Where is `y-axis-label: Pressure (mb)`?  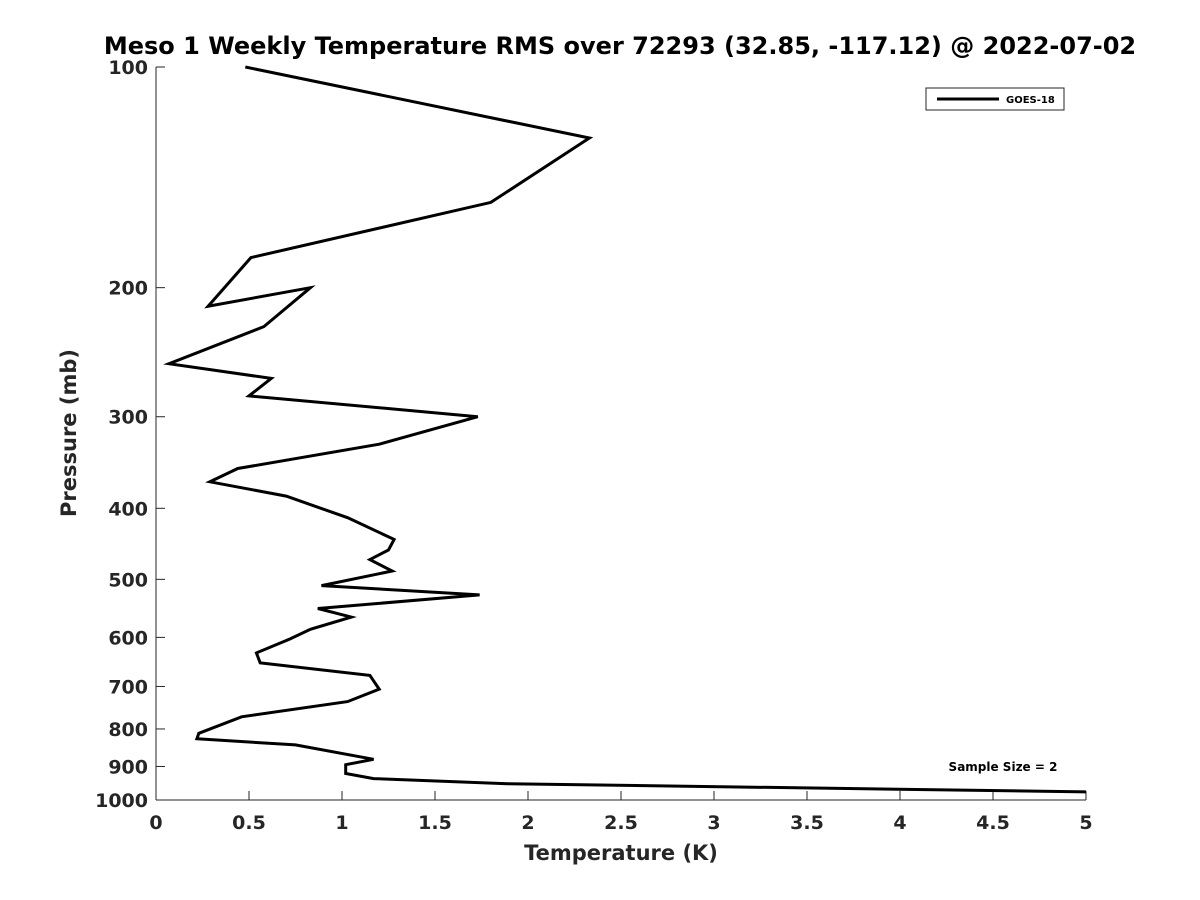 y-axis-label: Pressure (mb) is located at coordinates (69, 433).